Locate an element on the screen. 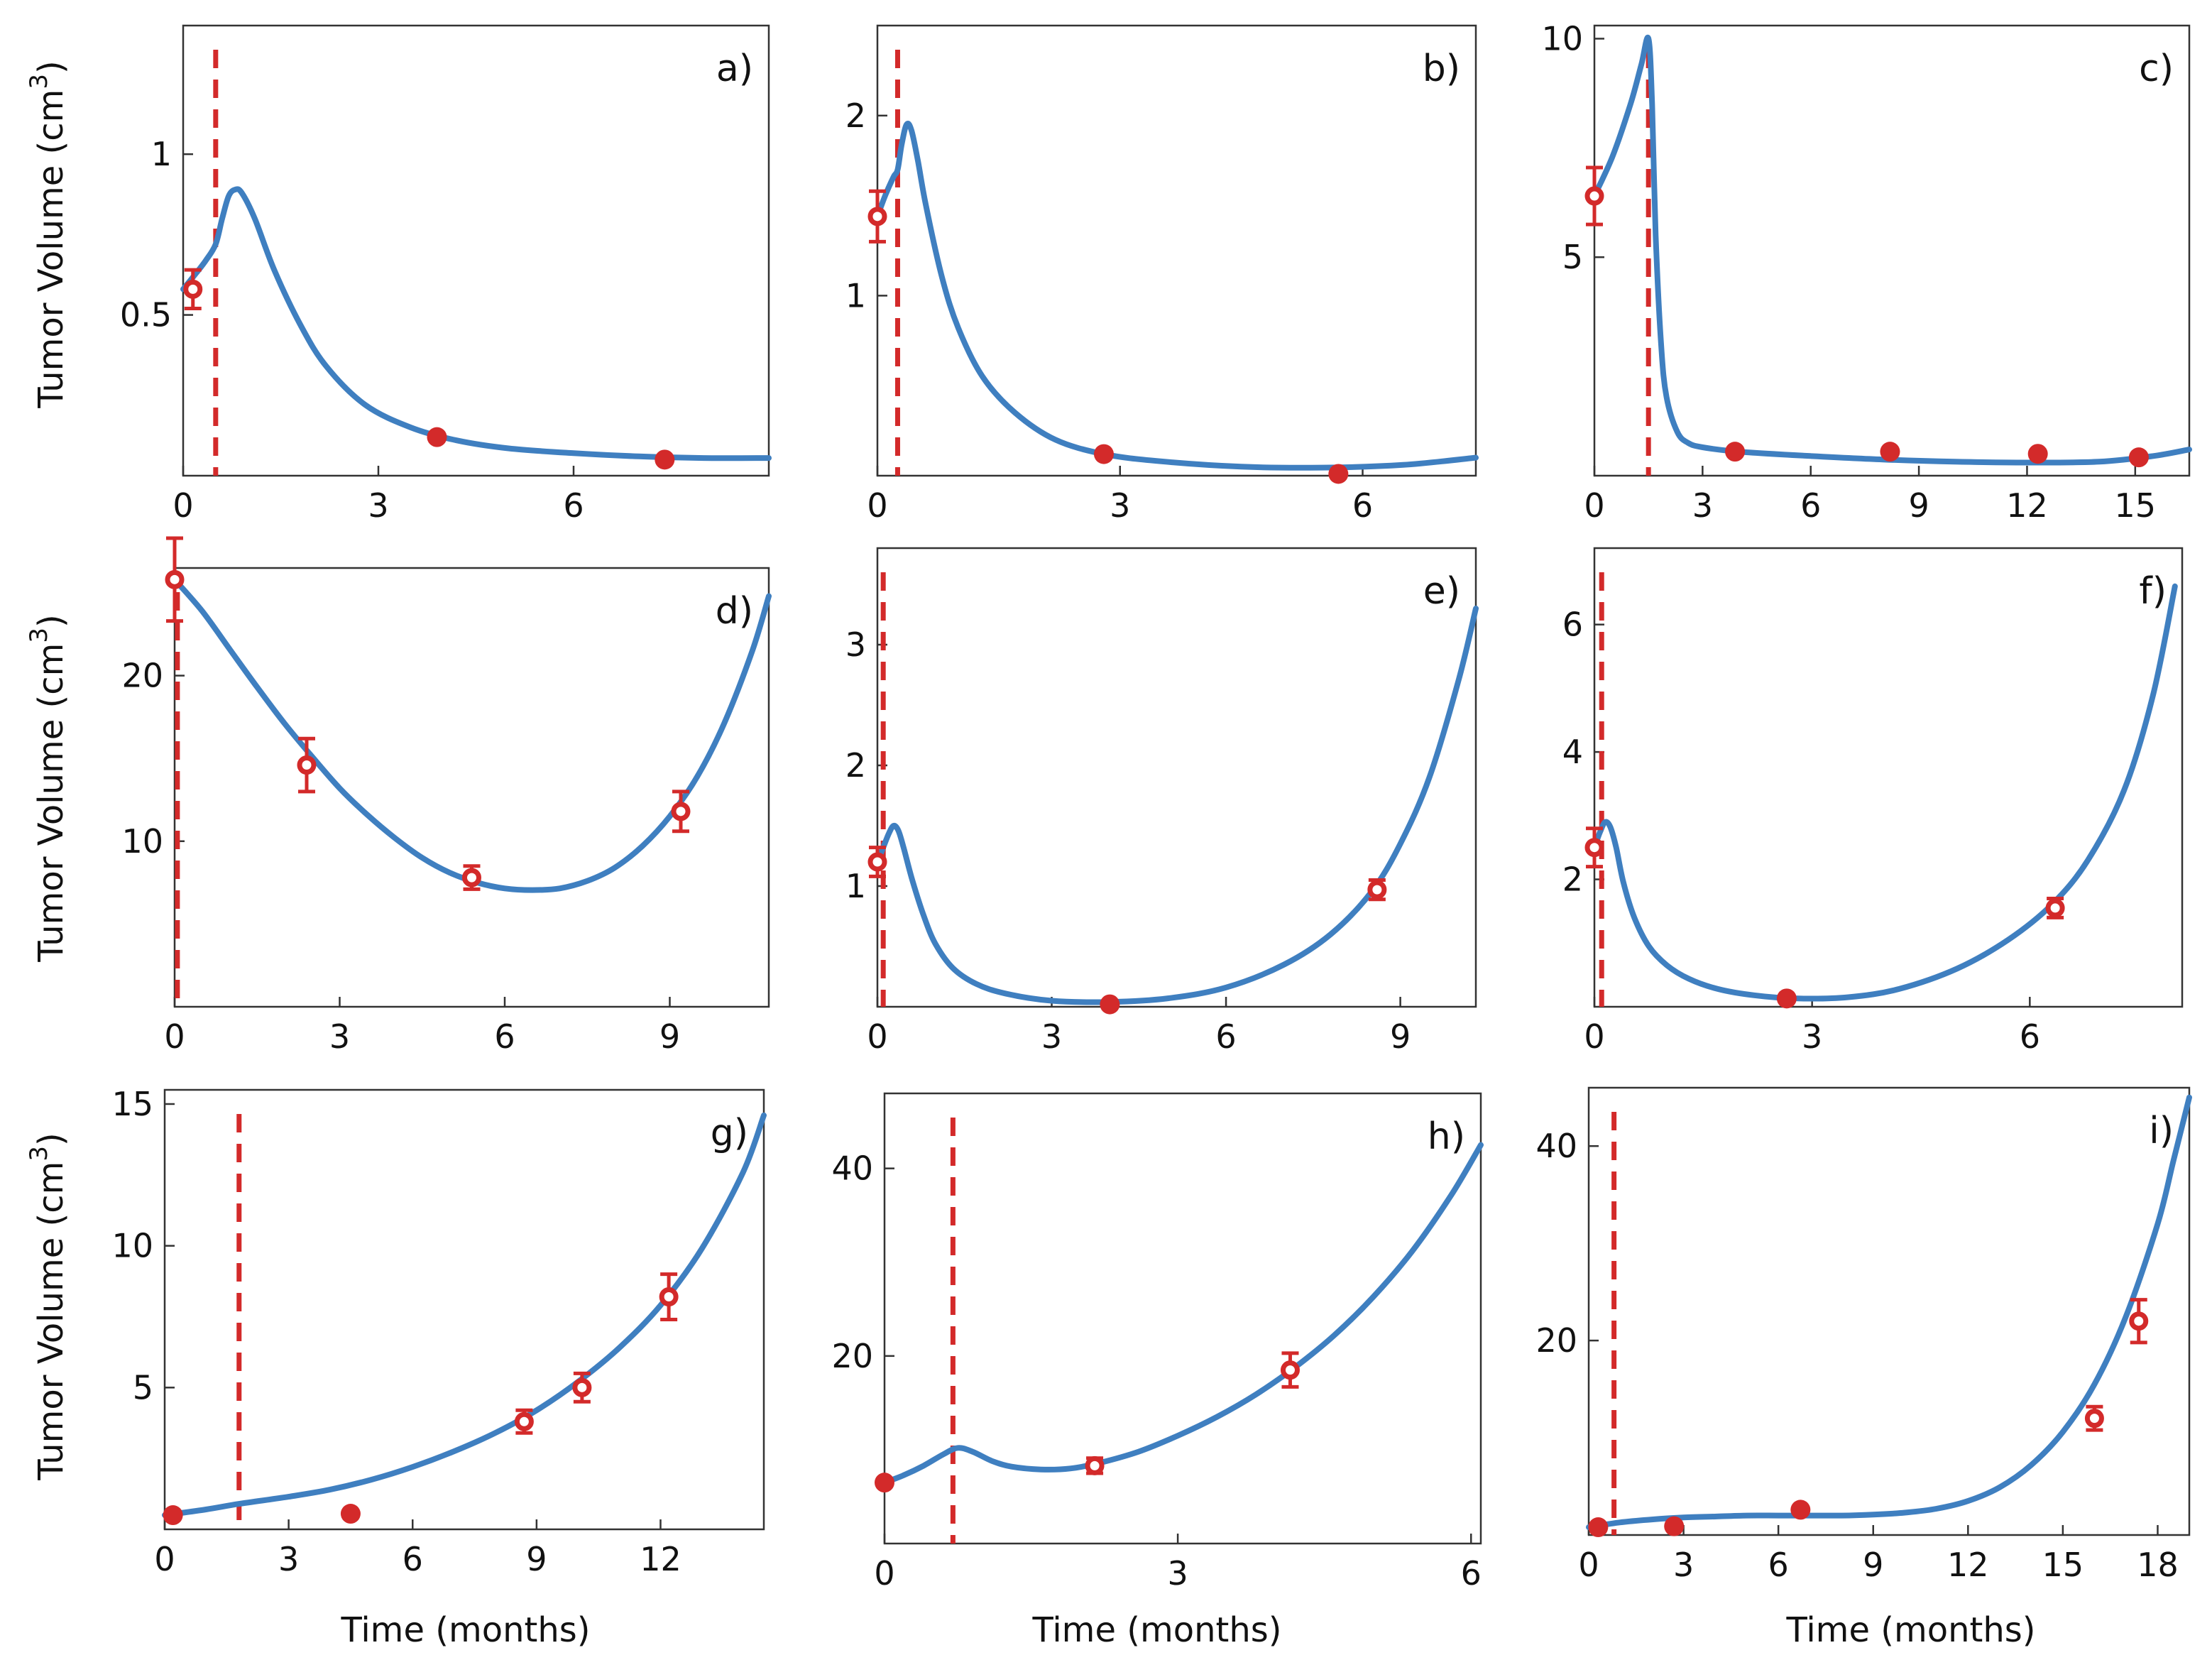  panel-h: 0 3 6 20 40 h) is located at coordinates (1157, 1343).